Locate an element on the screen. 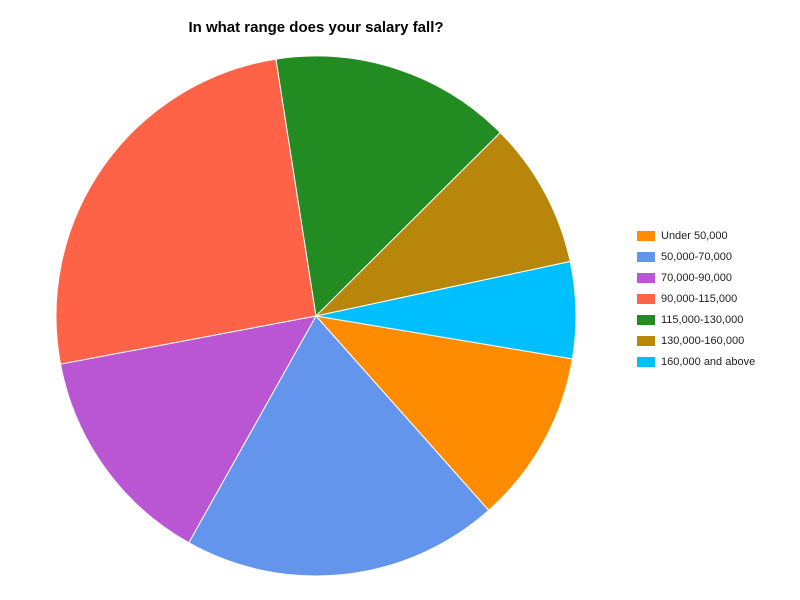  legend-item: 160,000 and above is located at coordinates (717, 361).